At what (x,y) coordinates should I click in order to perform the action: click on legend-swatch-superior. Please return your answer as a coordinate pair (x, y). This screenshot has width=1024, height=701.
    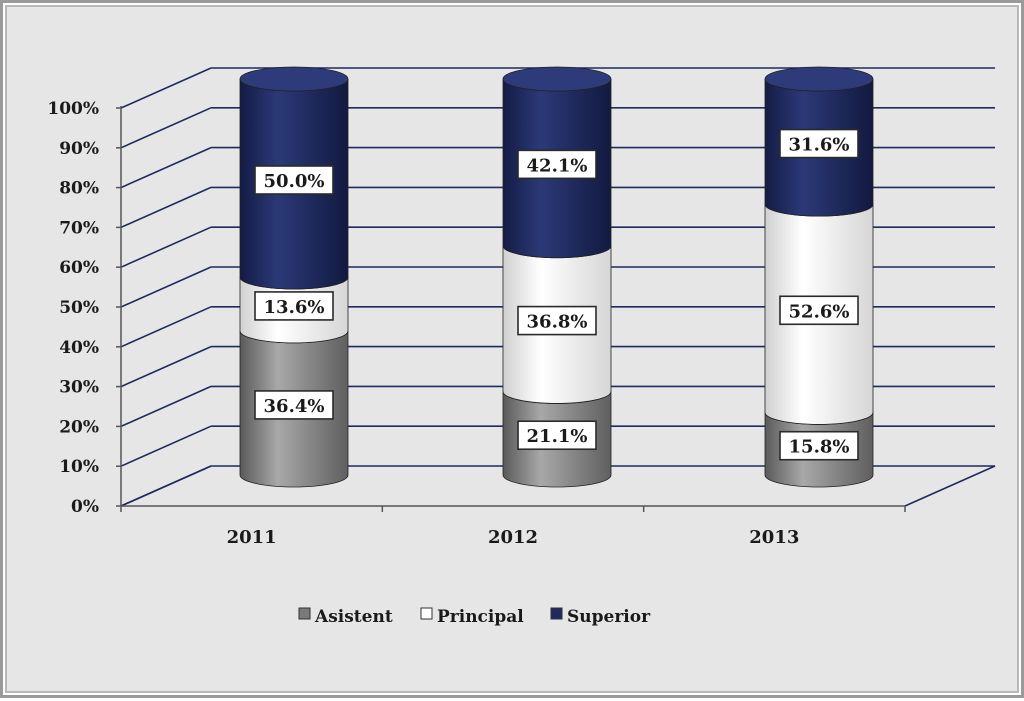
    Looking at the image, I should click on (556, 613).